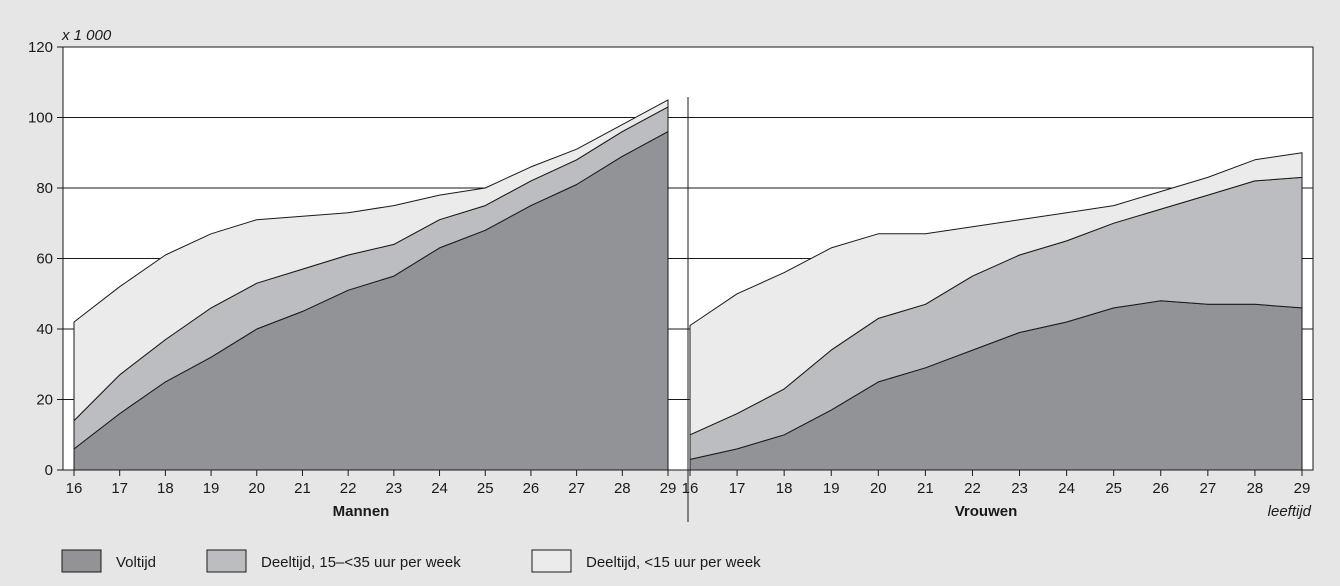 This screenshot has width=1340, height=586. What do you see at coordinates (40, 47) in the screenshot?
I see `y-tick-label: 120` at bounding box center [40, 47].